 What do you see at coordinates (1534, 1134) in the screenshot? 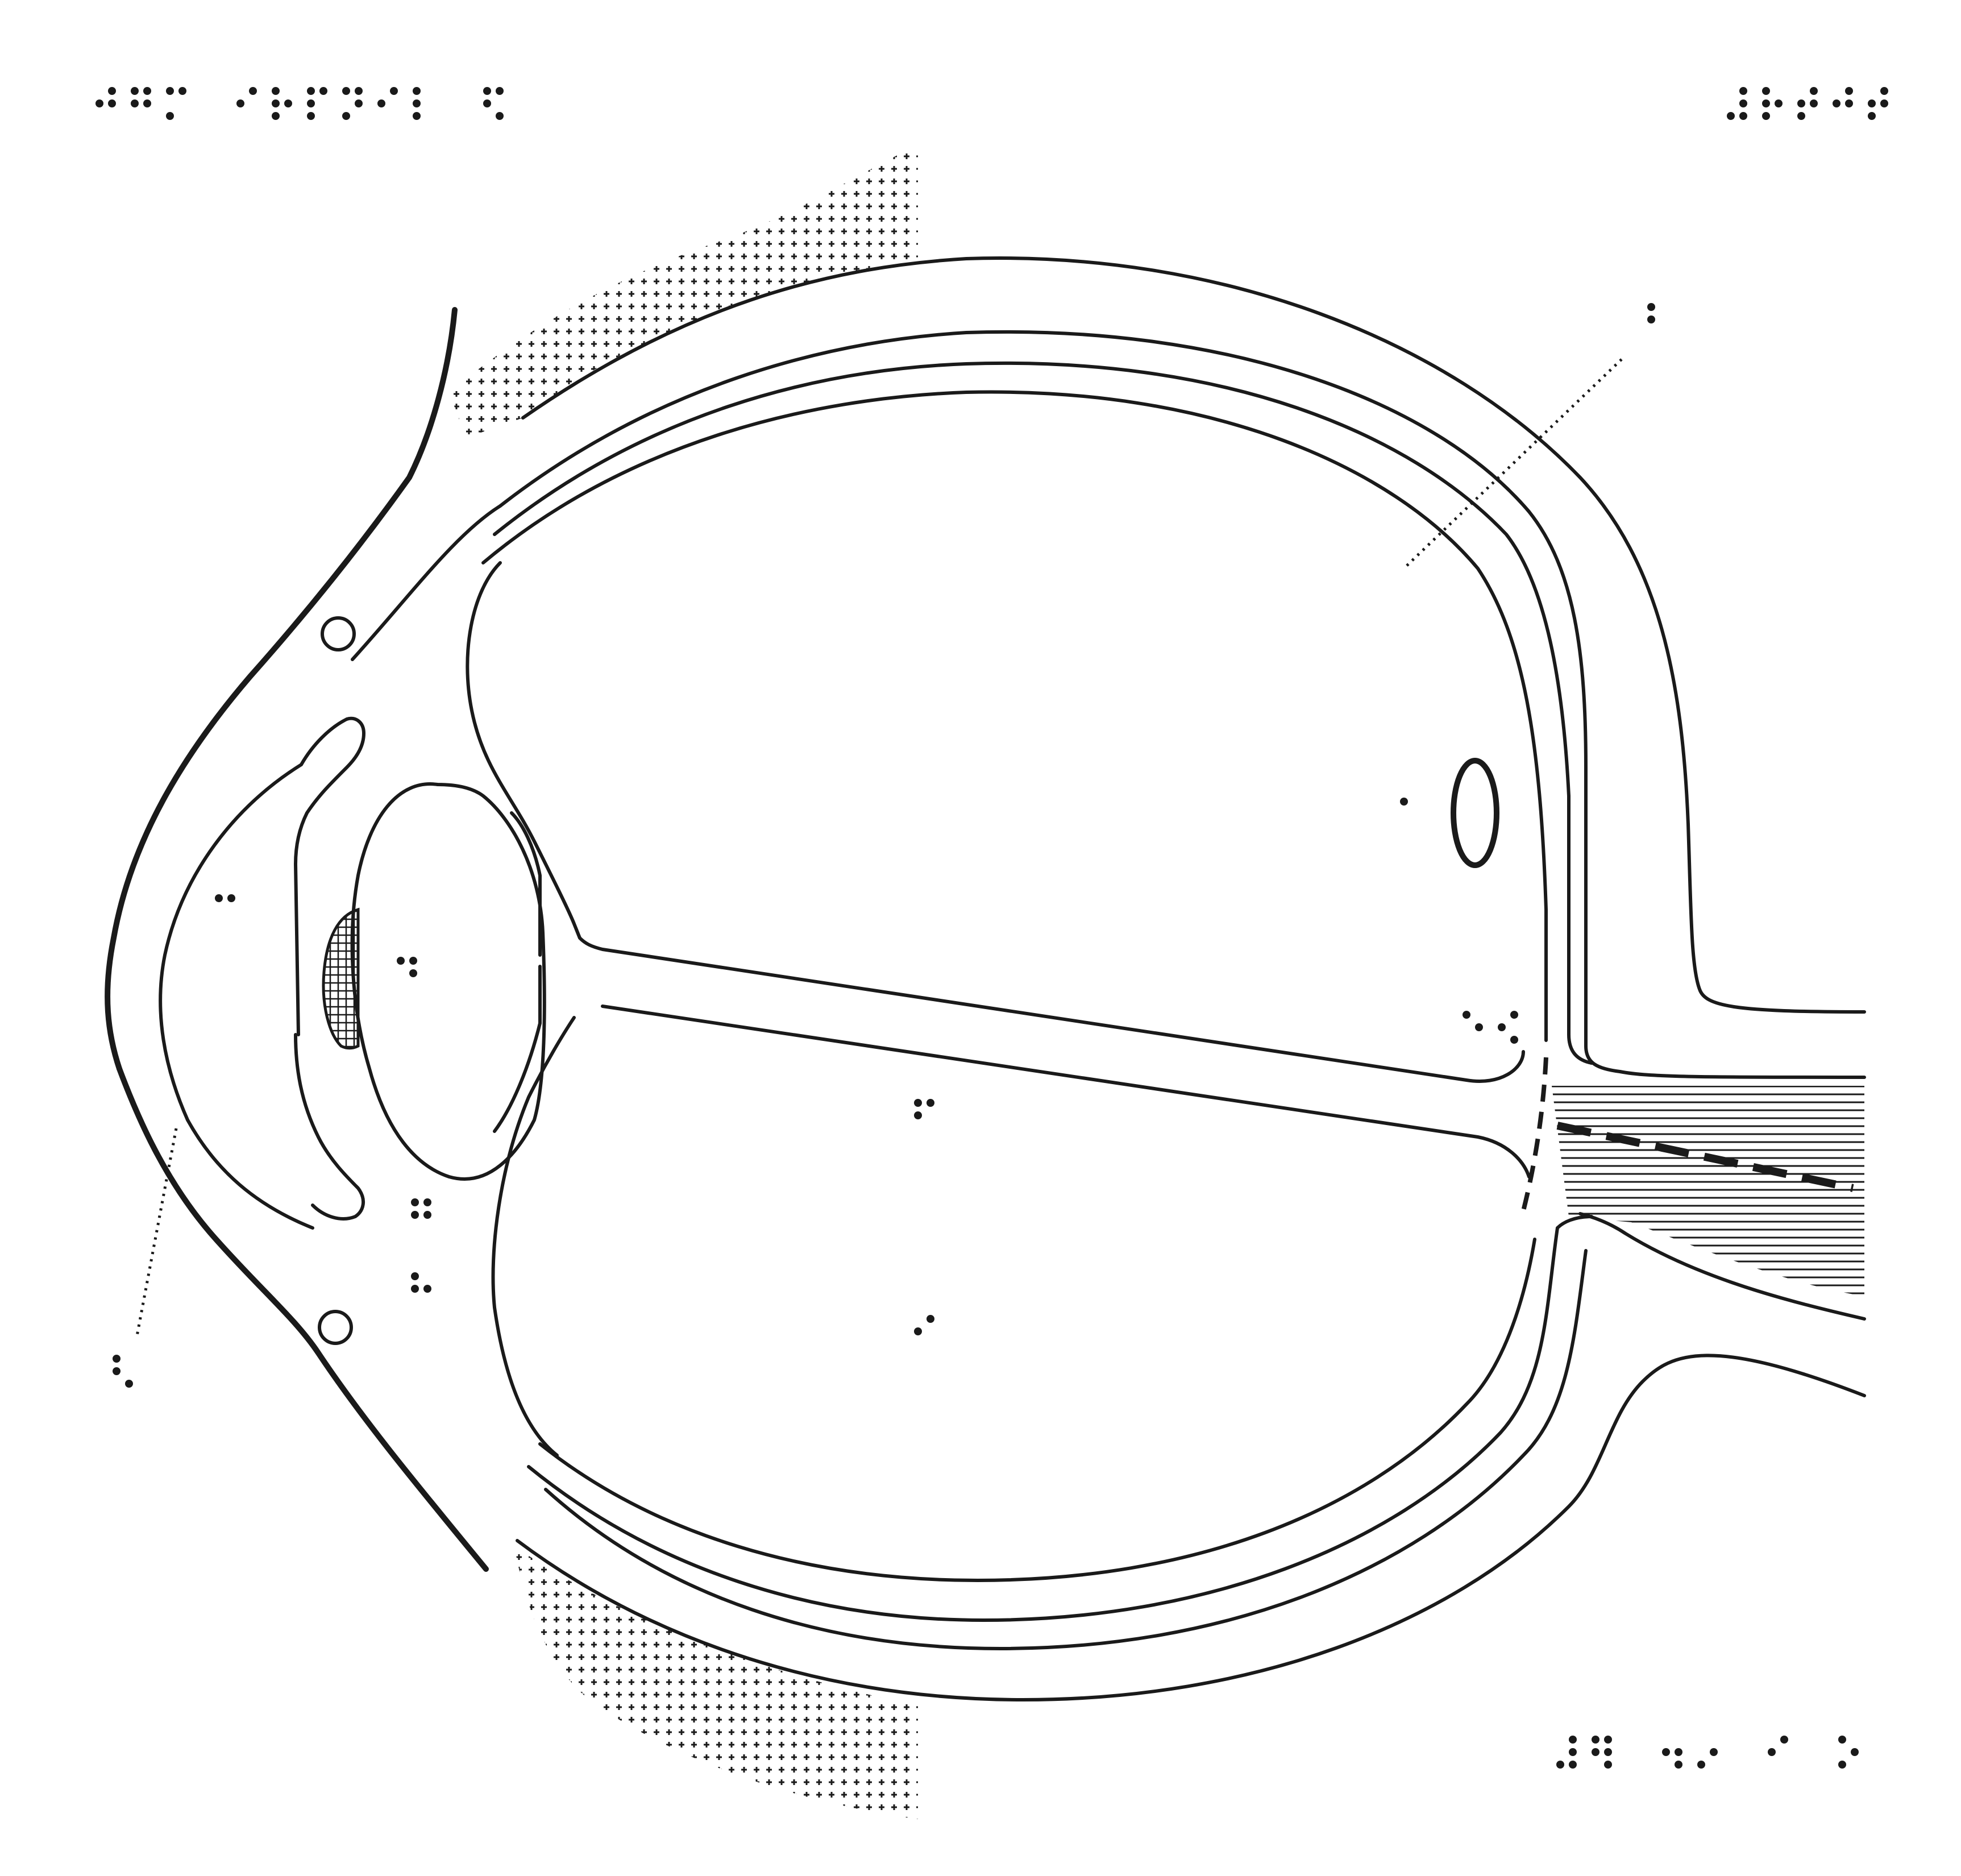
I see `optic-disc-wall` at bounding box center [1534, 1134].